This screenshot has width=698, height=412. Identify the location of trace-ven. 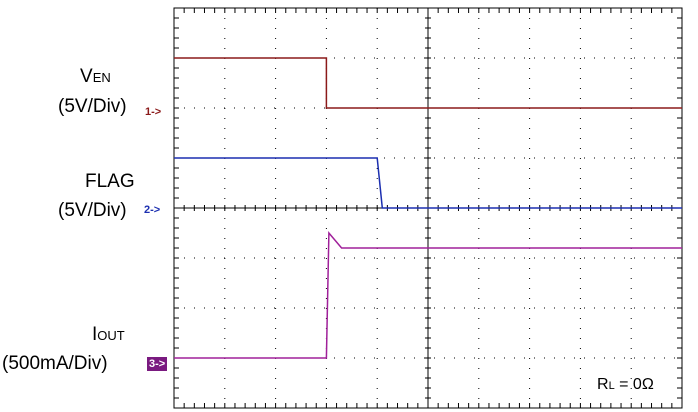
(428, 83).